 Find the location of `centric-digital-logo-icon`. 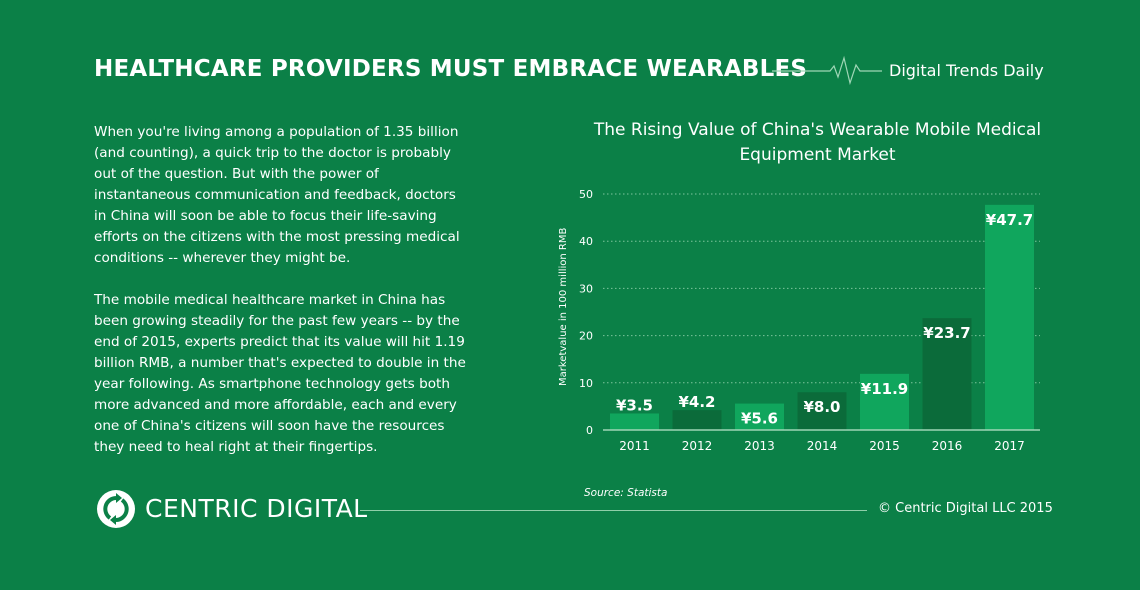

centric-digital-logo-icon is located at coordinates (116, 509).